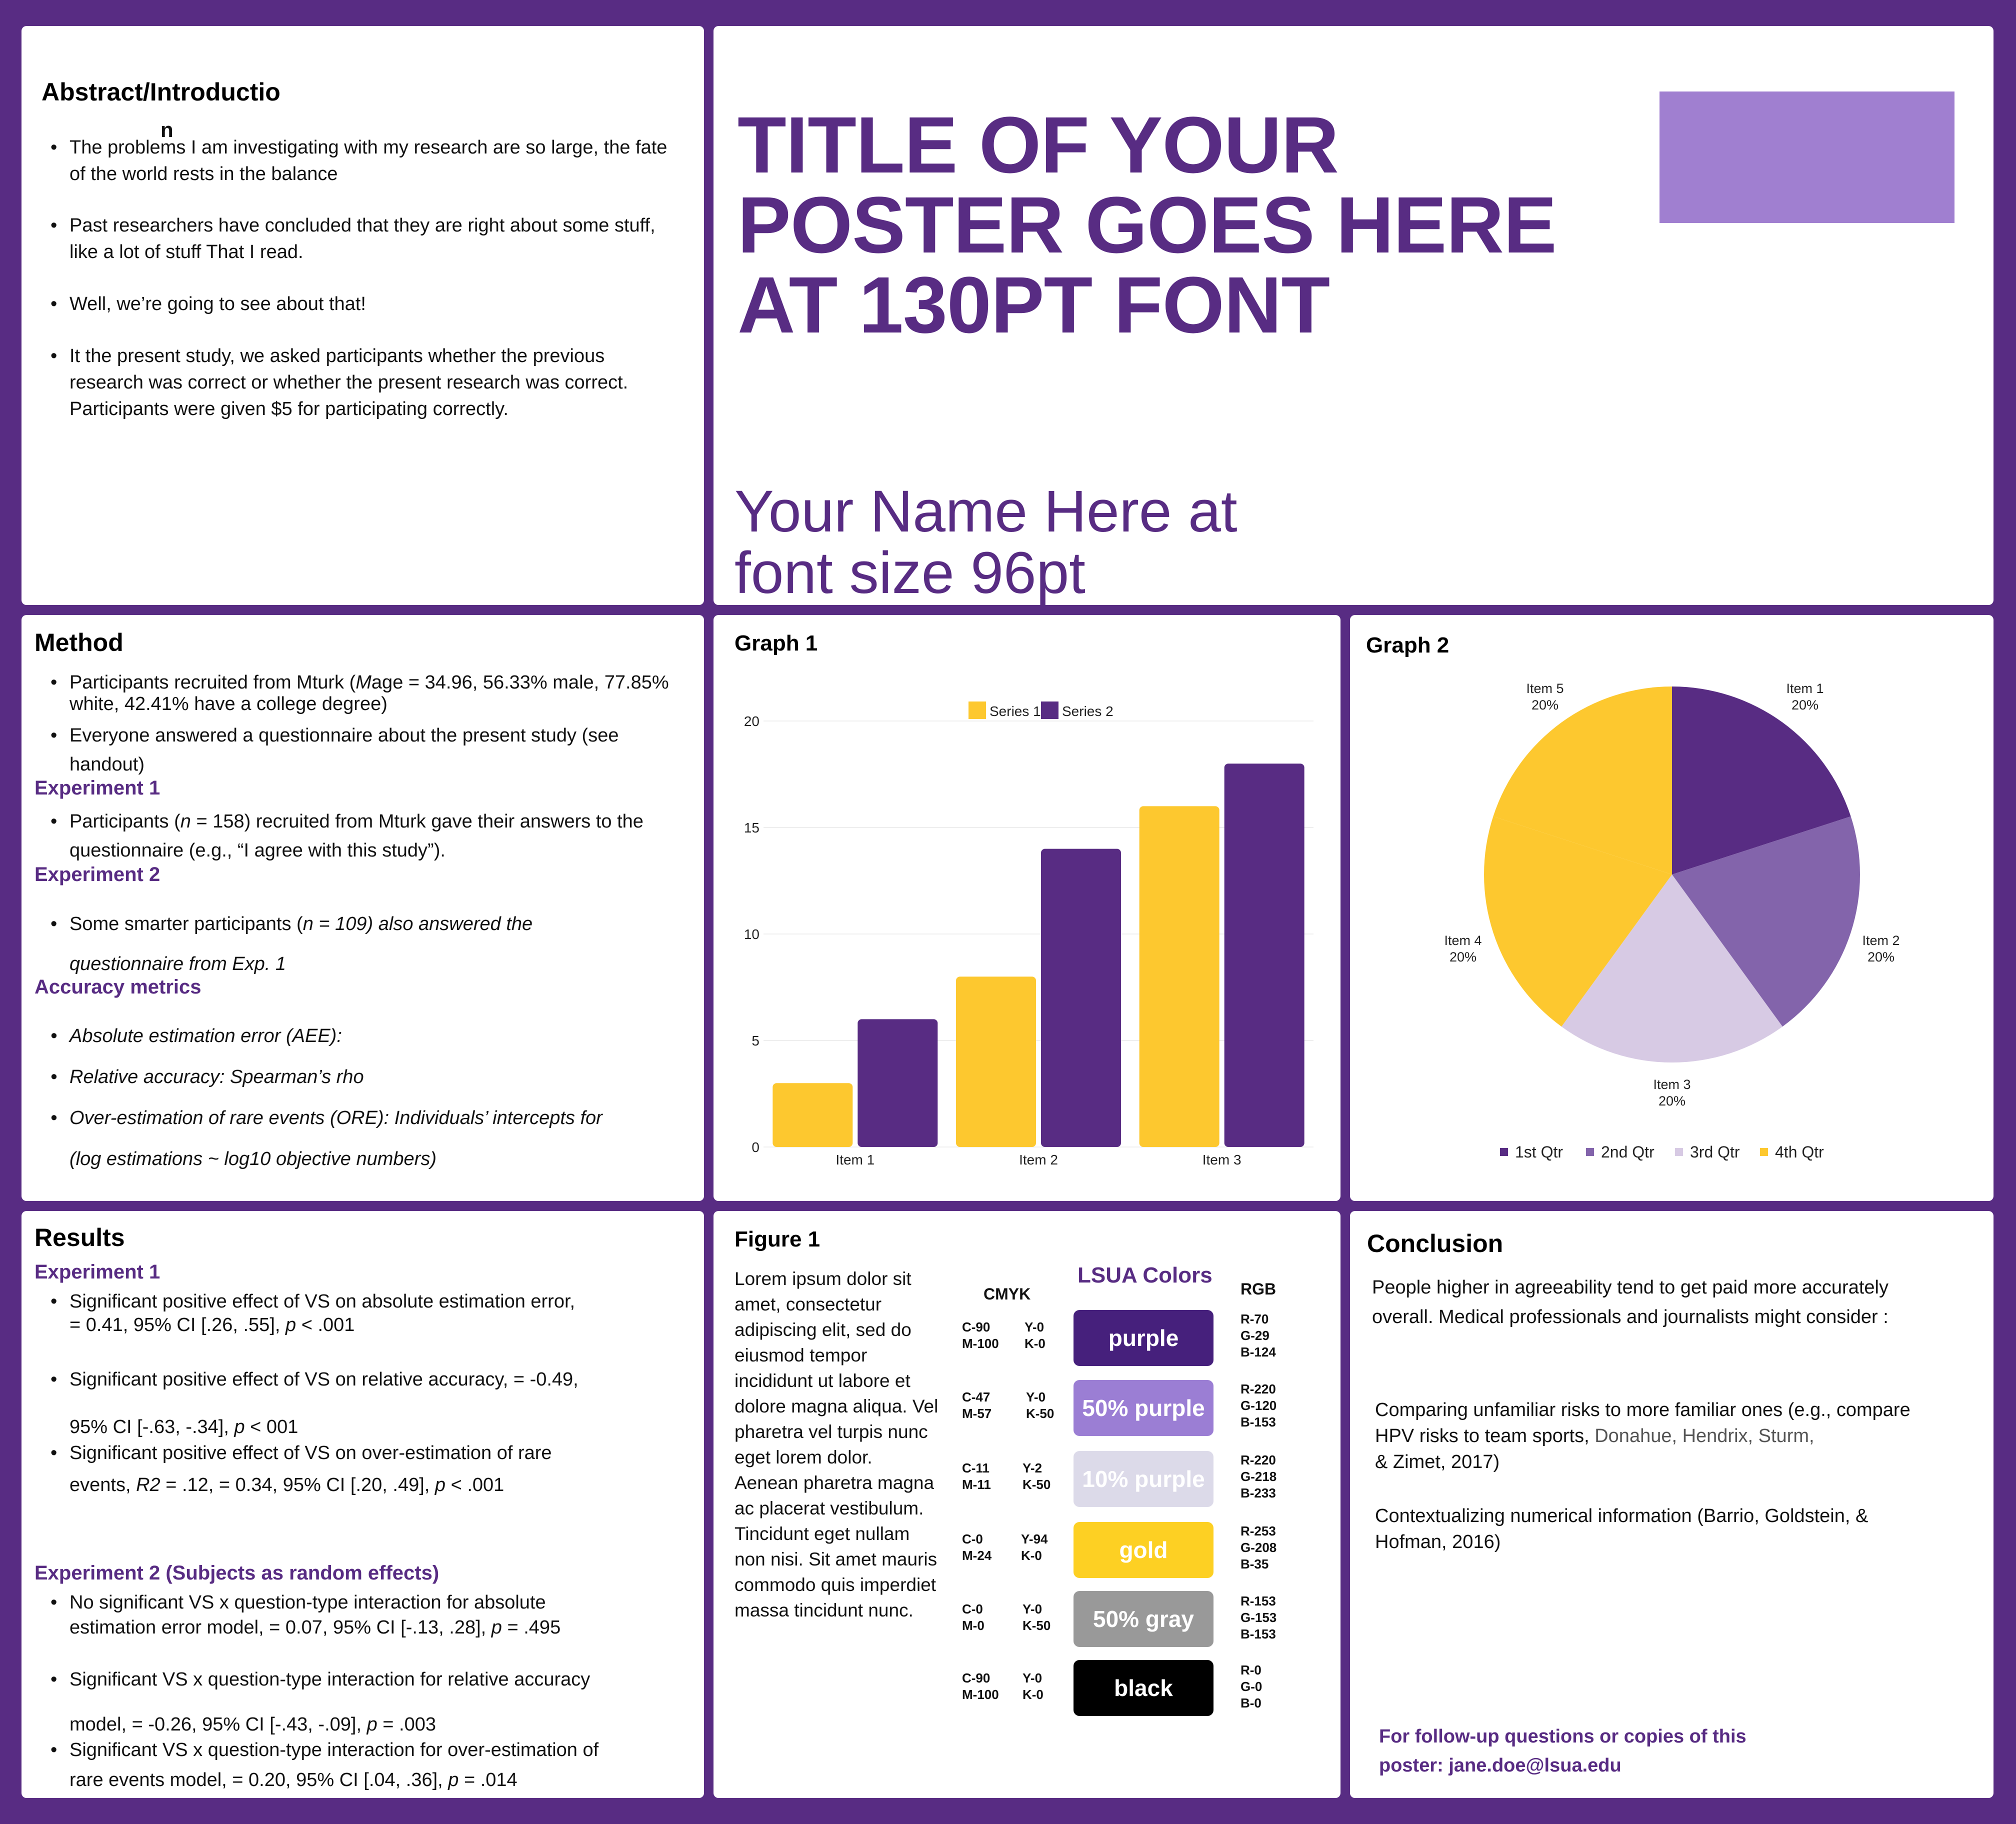  Describe the element at coordinates (1715, 1152) in the screenshot. I see `pie-legend-label-2: 3rd Qtr` at that location.